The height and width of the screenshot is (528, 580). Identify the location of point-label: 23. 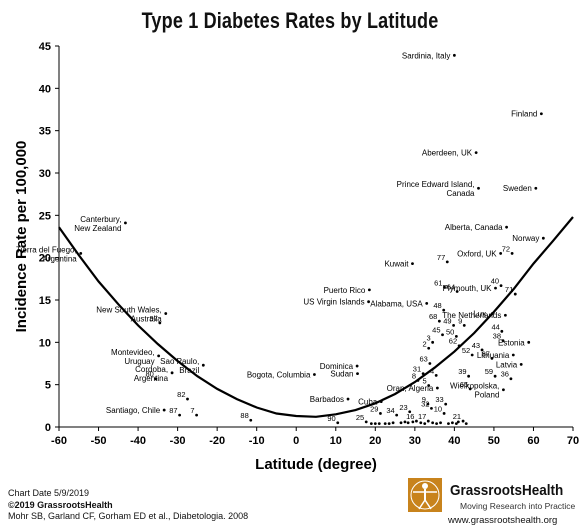
(403, 407).